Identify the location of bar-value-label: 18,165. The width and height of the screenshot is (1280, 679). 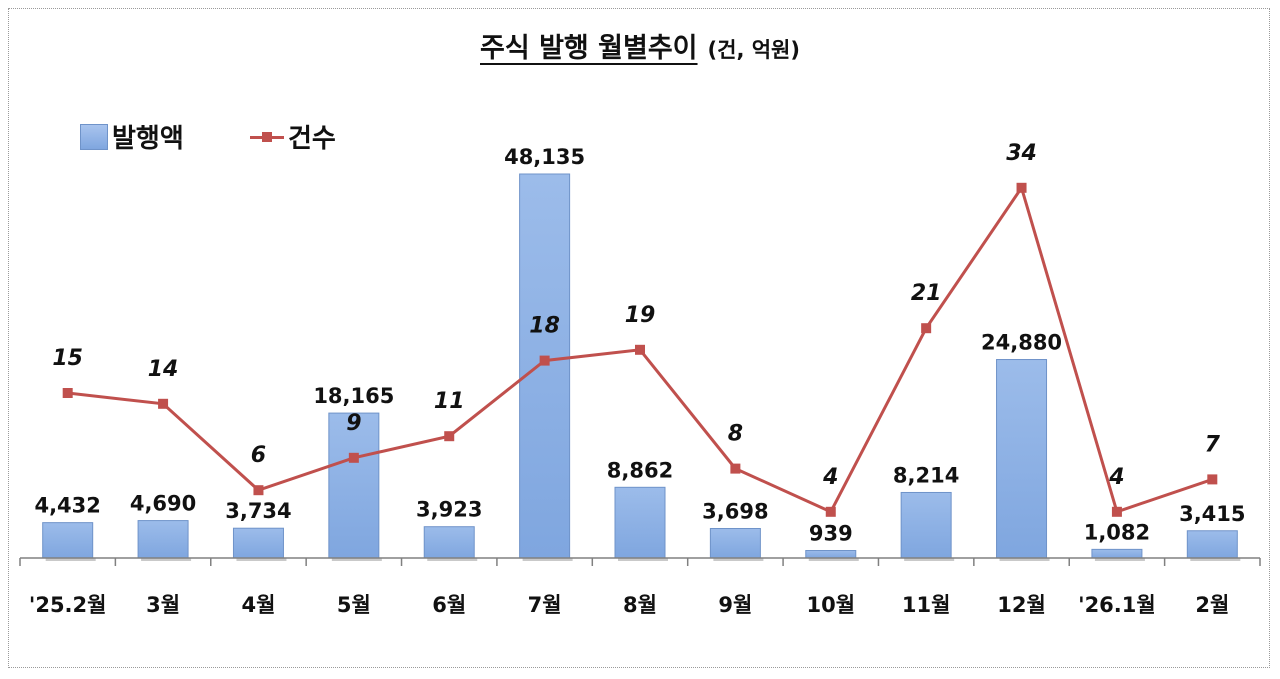
(353, 396).